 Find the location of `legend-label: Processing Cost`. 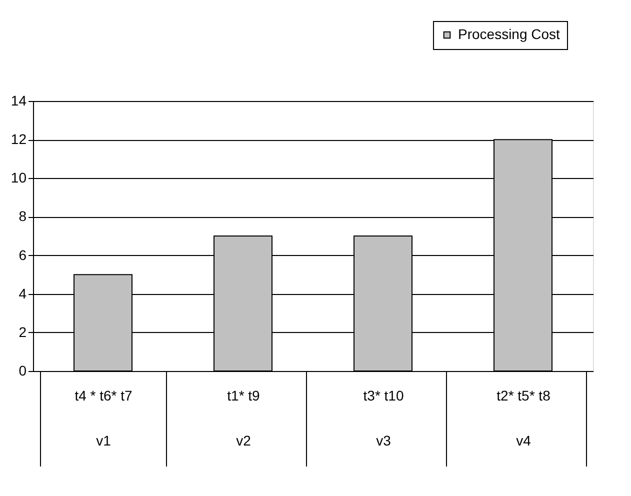

legend-label: Processing Cost is located at coordinates (509, 34).